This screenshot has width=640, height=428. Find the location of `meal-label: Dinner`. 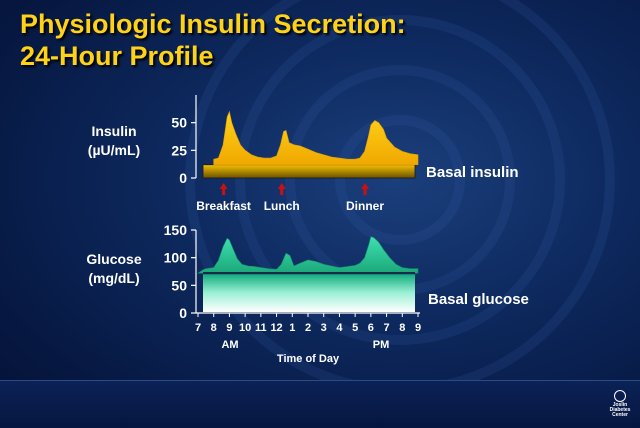

meal-label: Dinner is located at coordinates (365, 206).